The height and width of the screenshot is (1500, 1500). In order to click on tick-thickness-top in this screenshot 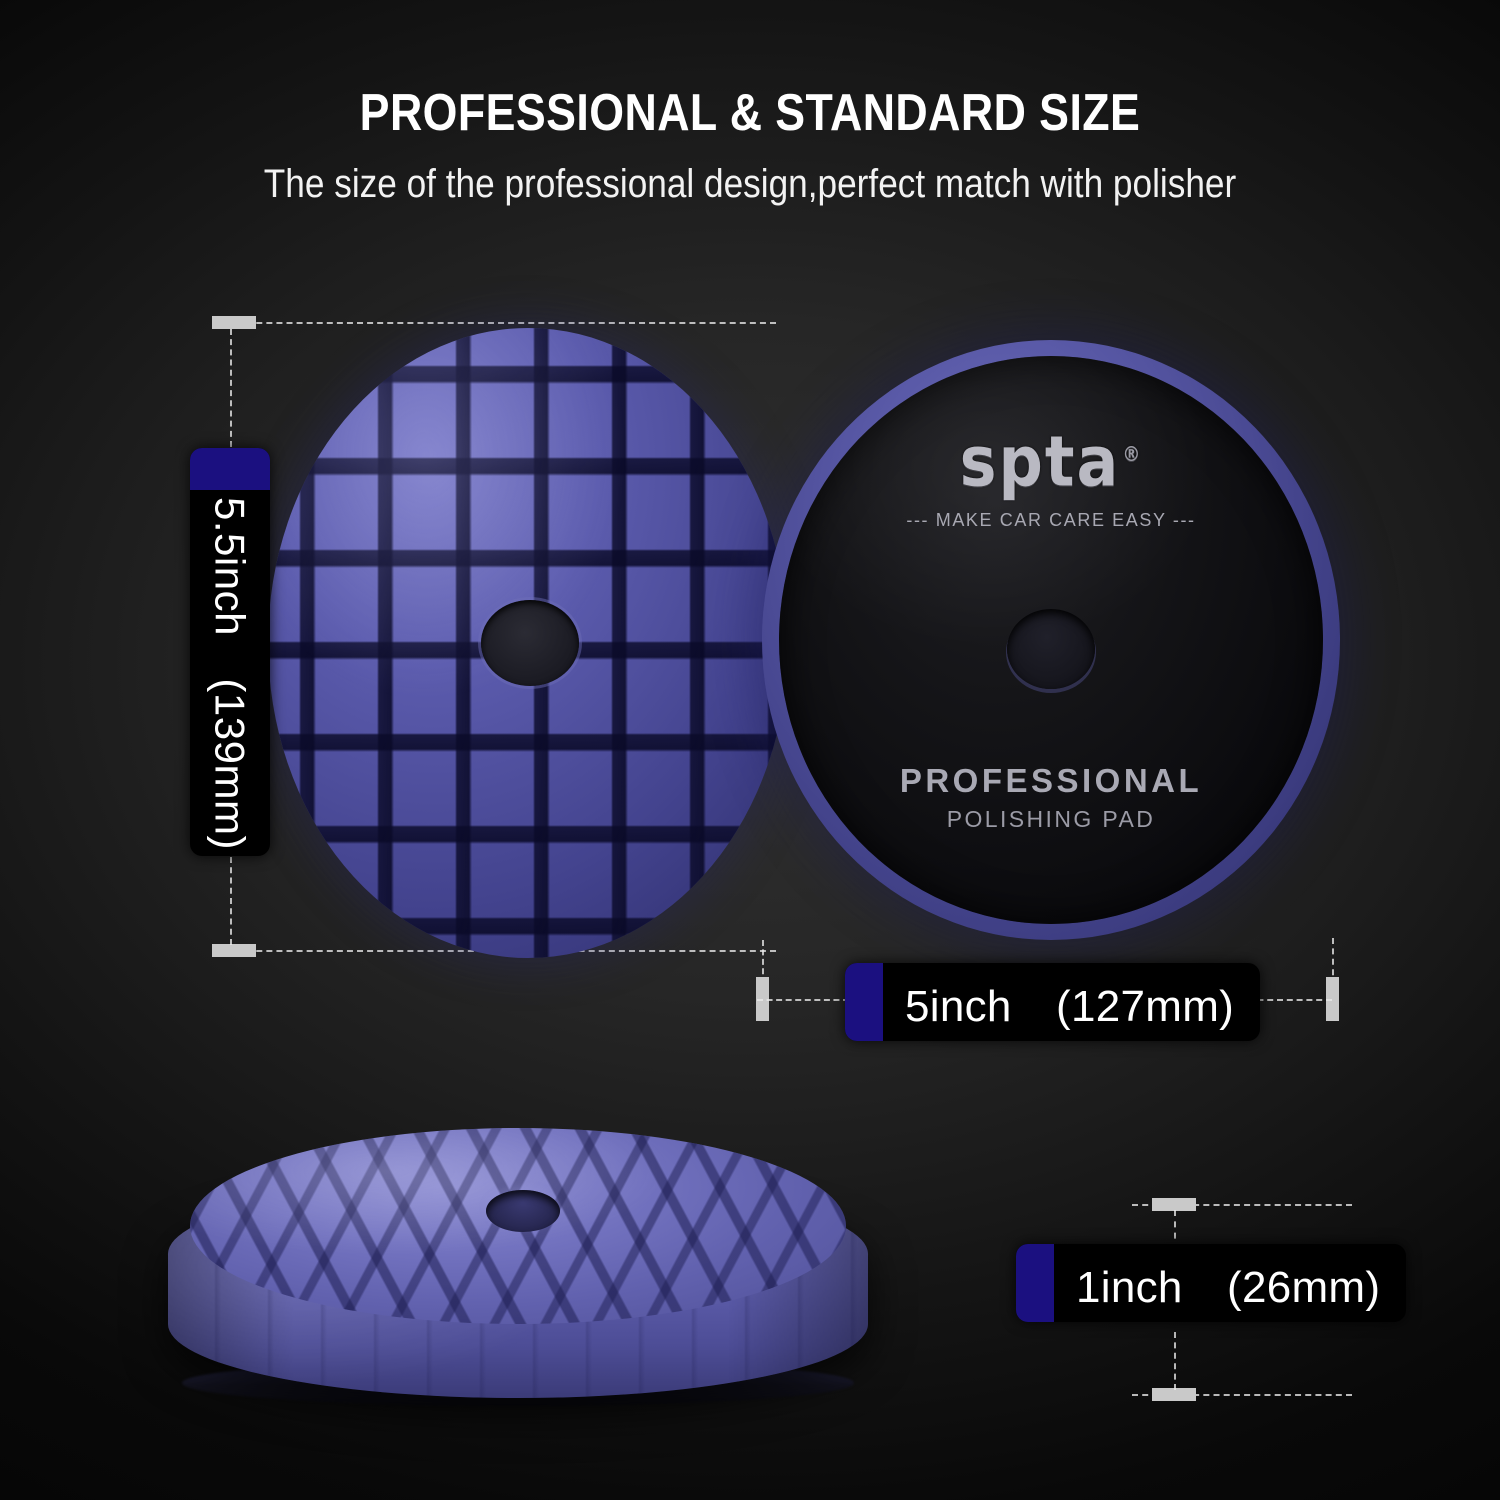, I will do `click(1174, 1204)`.